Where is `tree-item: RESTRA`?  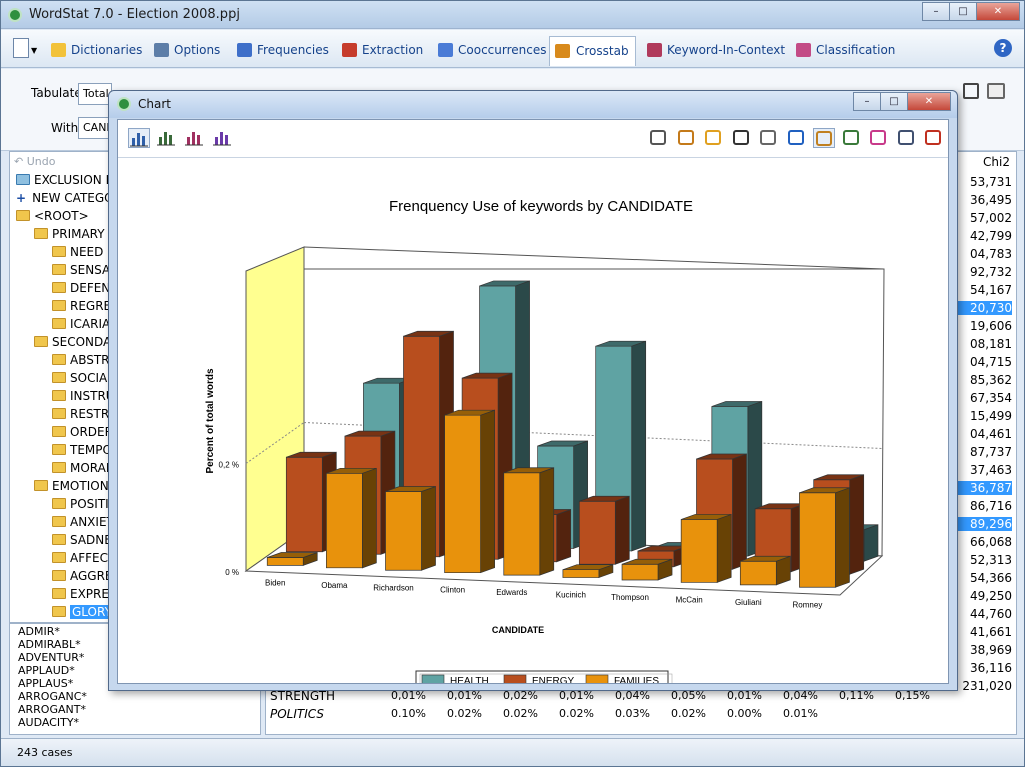
tree-item: RESTRA is located at coordinates (84, 416).